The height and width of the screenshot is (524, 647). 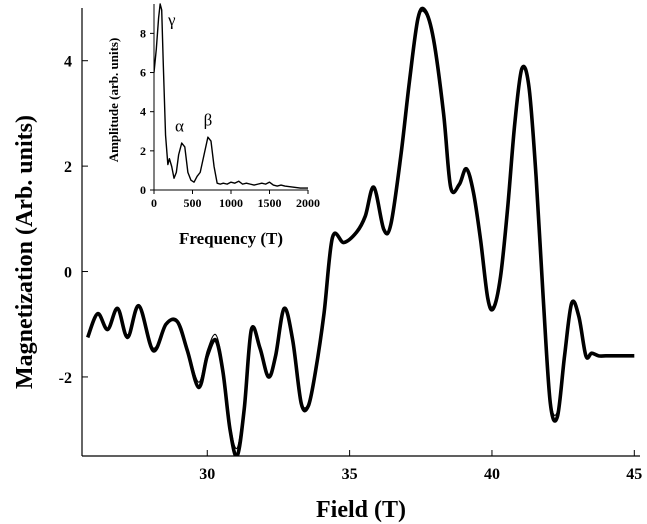 I want to click on x-axis-title: Field (T), so click(x=361, y=510).